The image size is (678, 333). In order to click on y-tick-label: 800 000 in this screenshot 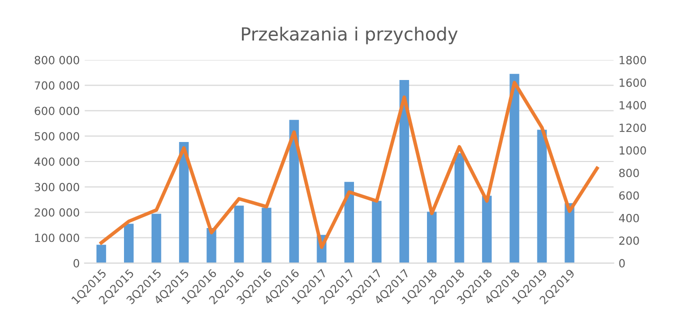, I will do `click(57, 60)`.